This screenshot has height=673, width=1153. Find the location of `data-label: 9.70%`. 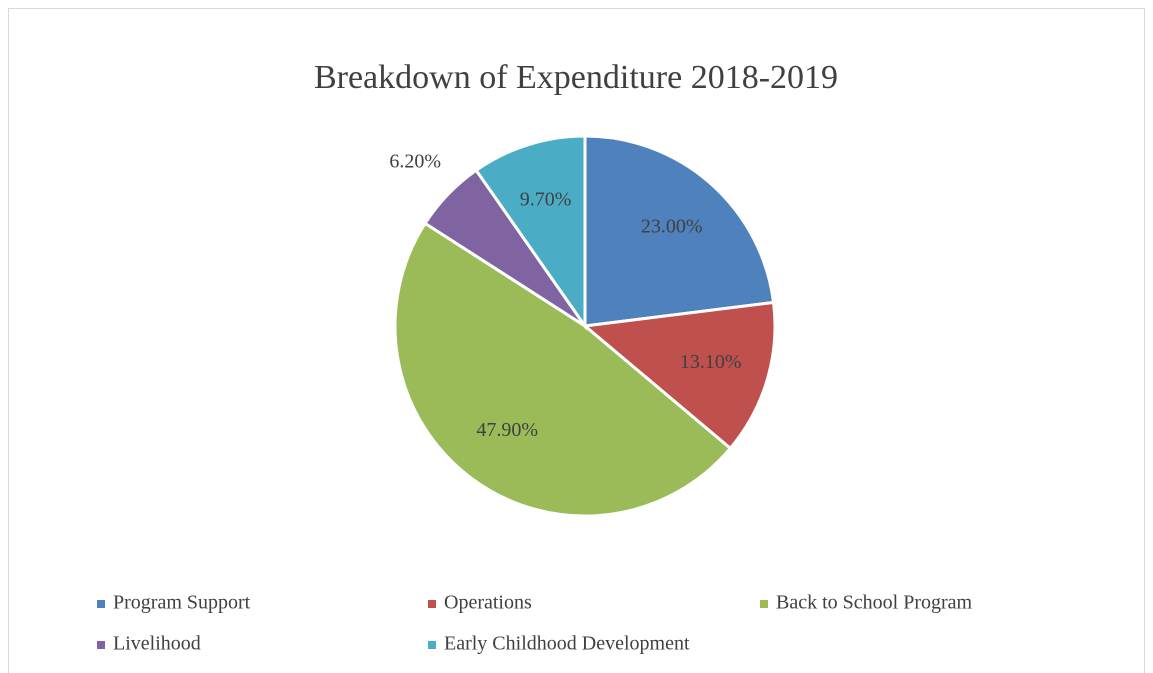

data-label: 9.70% is located at coordinates (546, 200).